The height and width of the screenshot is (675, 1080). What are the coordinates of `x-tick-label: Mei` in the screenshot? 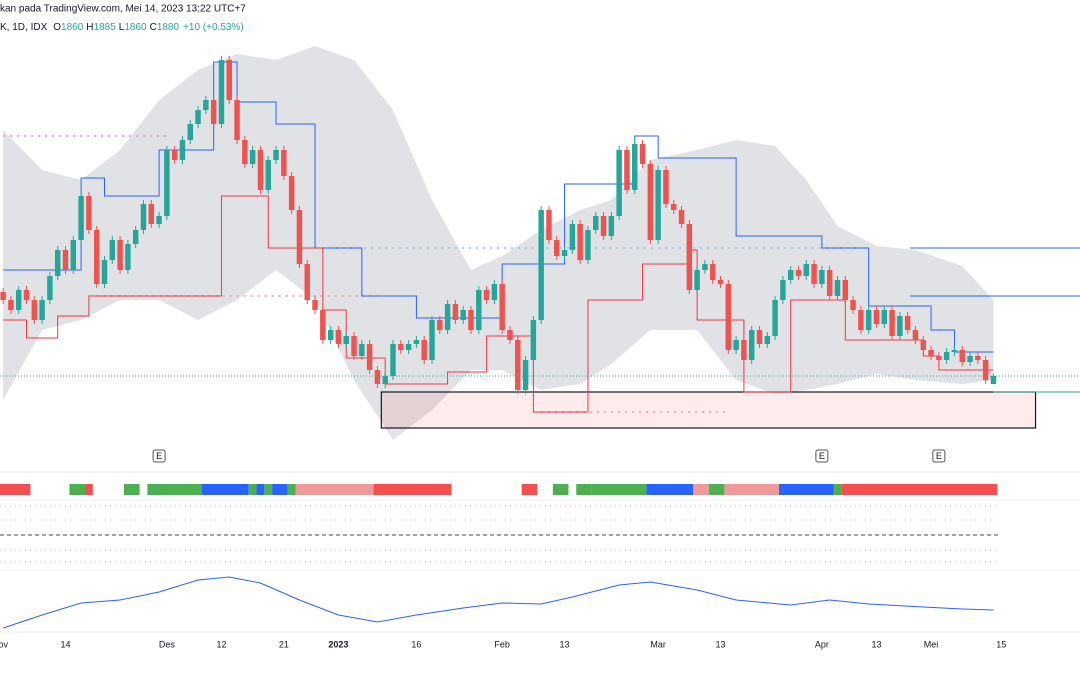 It's located at (931, 644).